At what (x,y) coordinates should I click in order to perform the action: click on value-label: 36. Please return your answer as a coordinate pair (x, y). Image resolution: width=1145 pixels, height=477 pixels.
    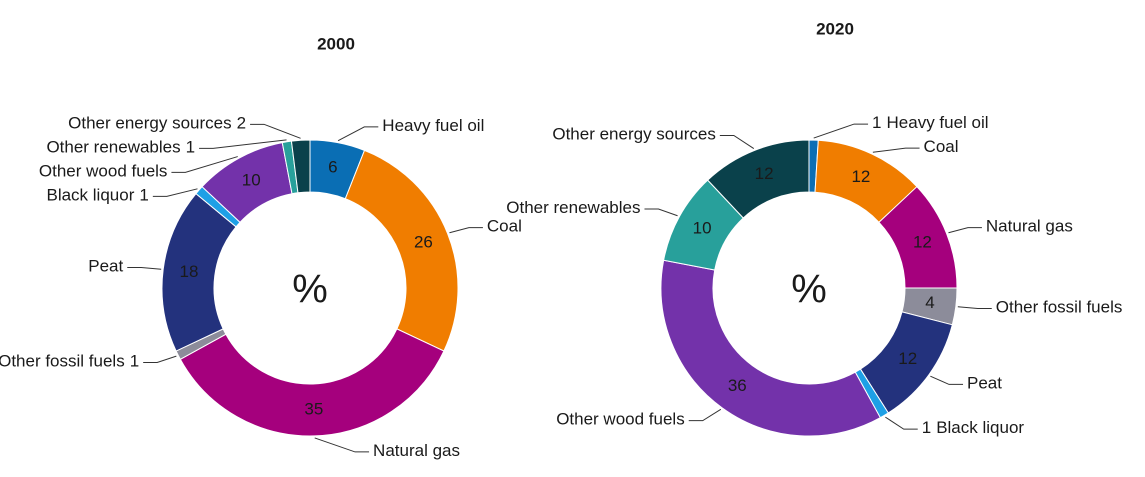
    Looking at the image, I should click on (737, 385).